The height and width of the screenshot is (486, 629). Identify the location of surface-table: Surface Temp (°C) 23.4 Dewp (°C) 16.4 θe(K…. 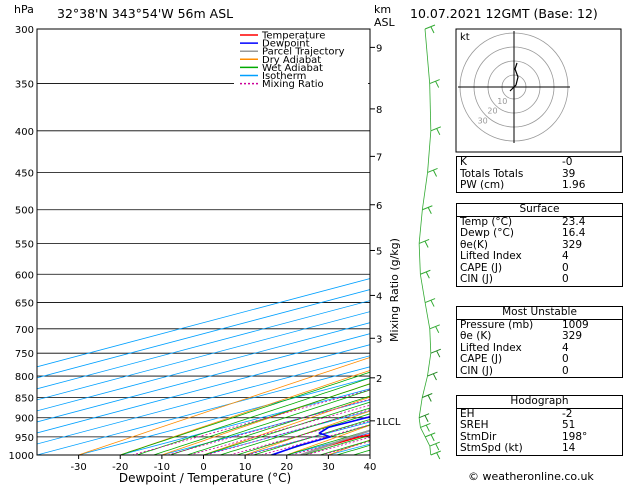
(539, 245).